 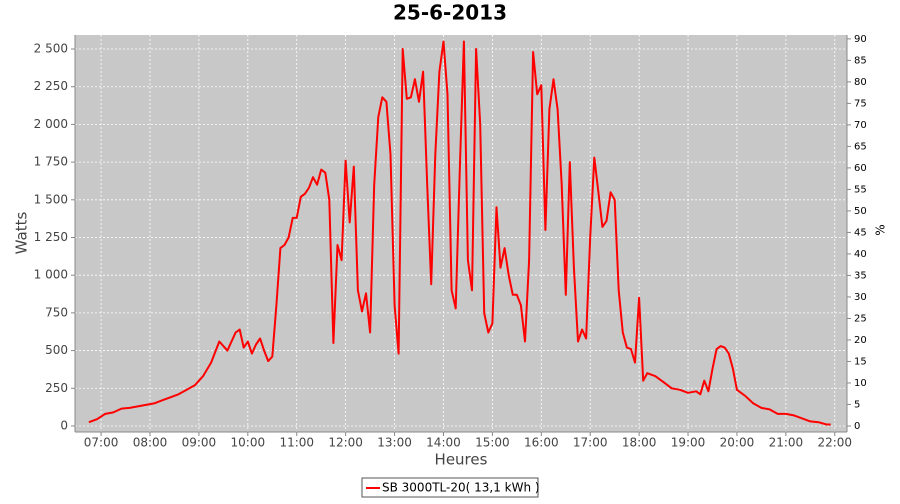 I want to click on x-tick-label: 13:00, so click(x=394, y=443).